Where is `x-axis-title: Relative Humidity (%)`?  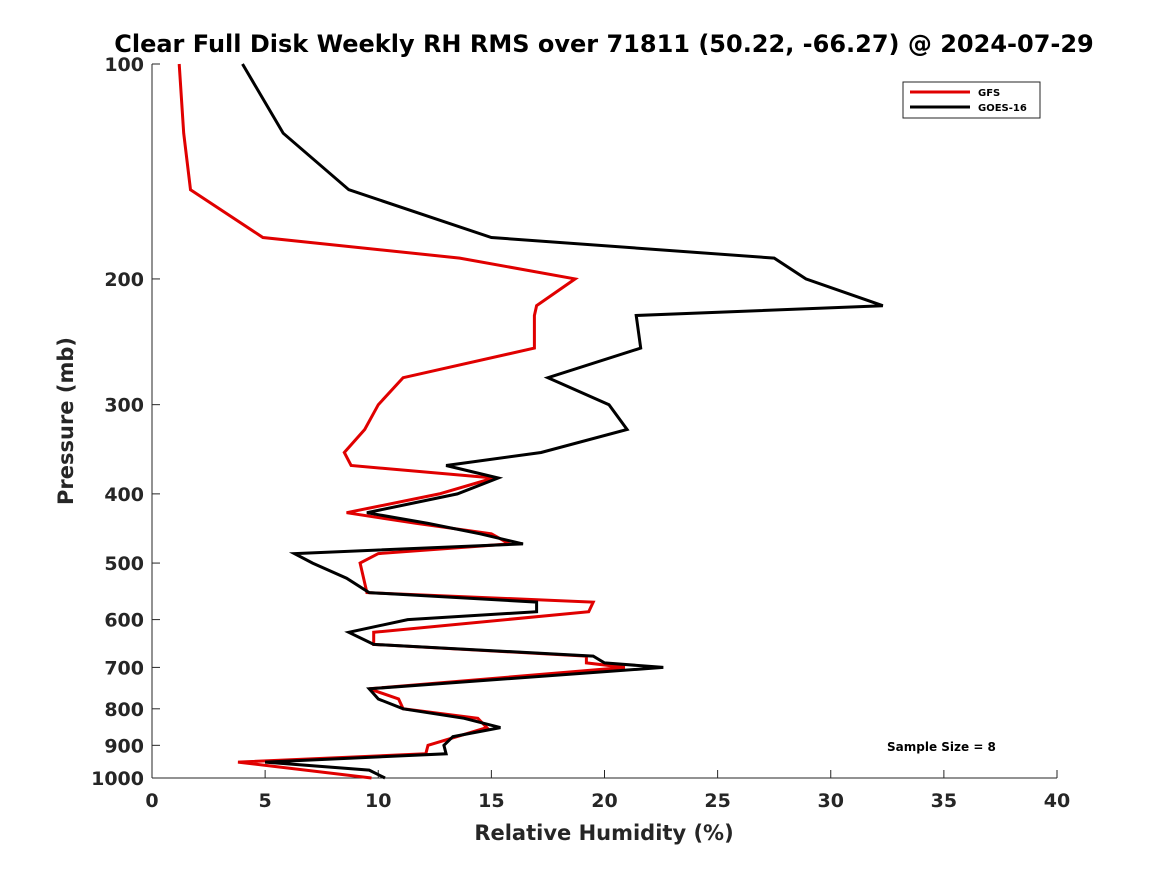 x-axis-title: Relative Humidity (%) is located at coordinates (603, 833).